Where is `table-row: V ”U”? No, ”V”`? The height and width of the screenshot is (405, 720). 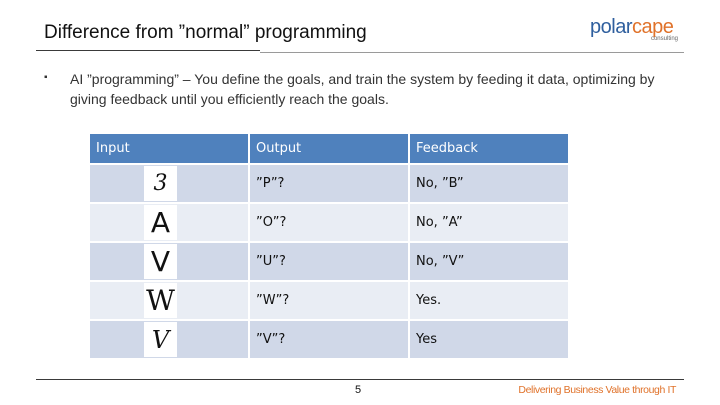 table-row: V ”U”? No, ”V” is located at coordinates (329, 261).